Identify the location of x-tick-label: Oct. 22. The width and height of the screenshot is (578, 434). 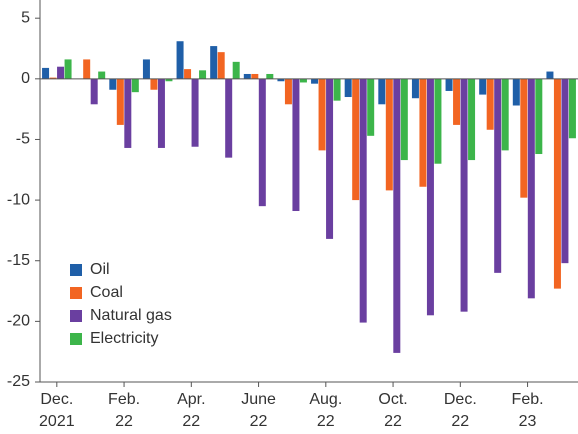
(392, 410).